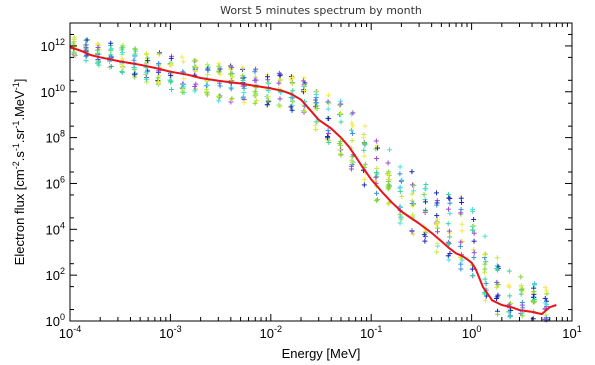 The height and width of the screenshot is (365, 595). What do you see at coordinates (321, 10) in the screenshot?
I see `chart-title: Worst 5 minutes spectrum by month` at bounding box center [321, 10].